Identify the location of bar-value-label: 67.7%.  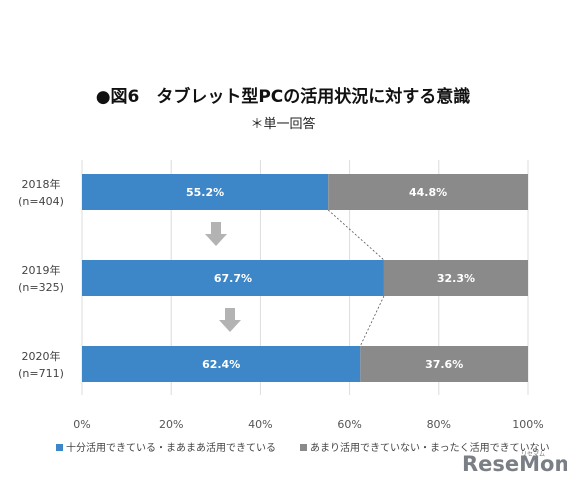
(233, 278).